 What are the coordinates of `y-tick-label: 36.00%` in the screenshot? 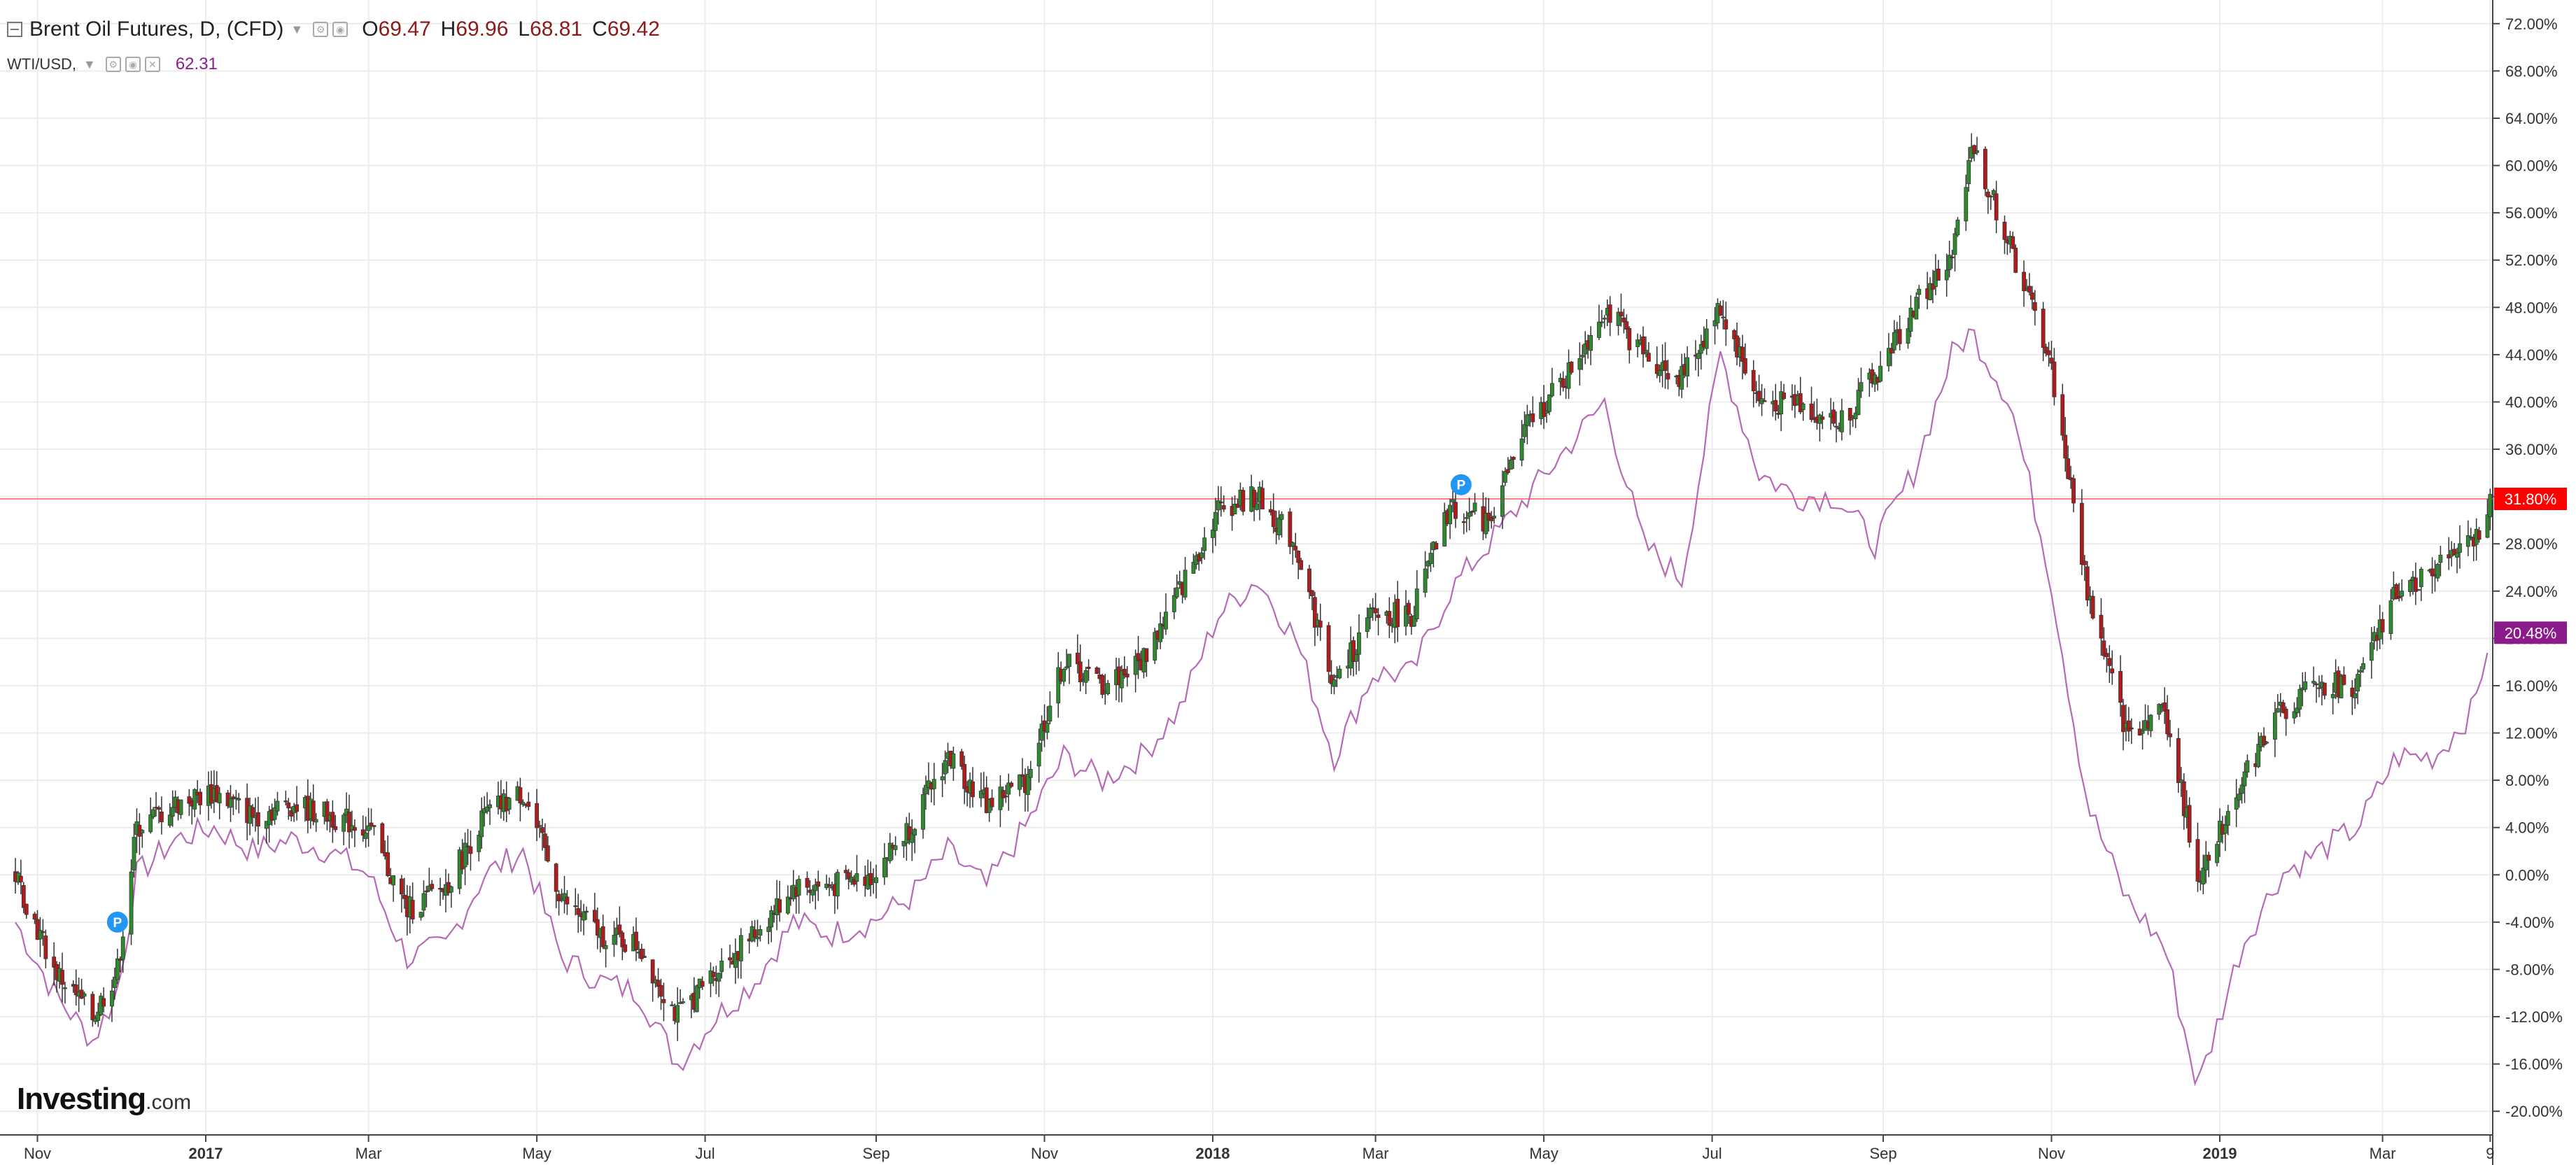 It's located at (2531, 449).